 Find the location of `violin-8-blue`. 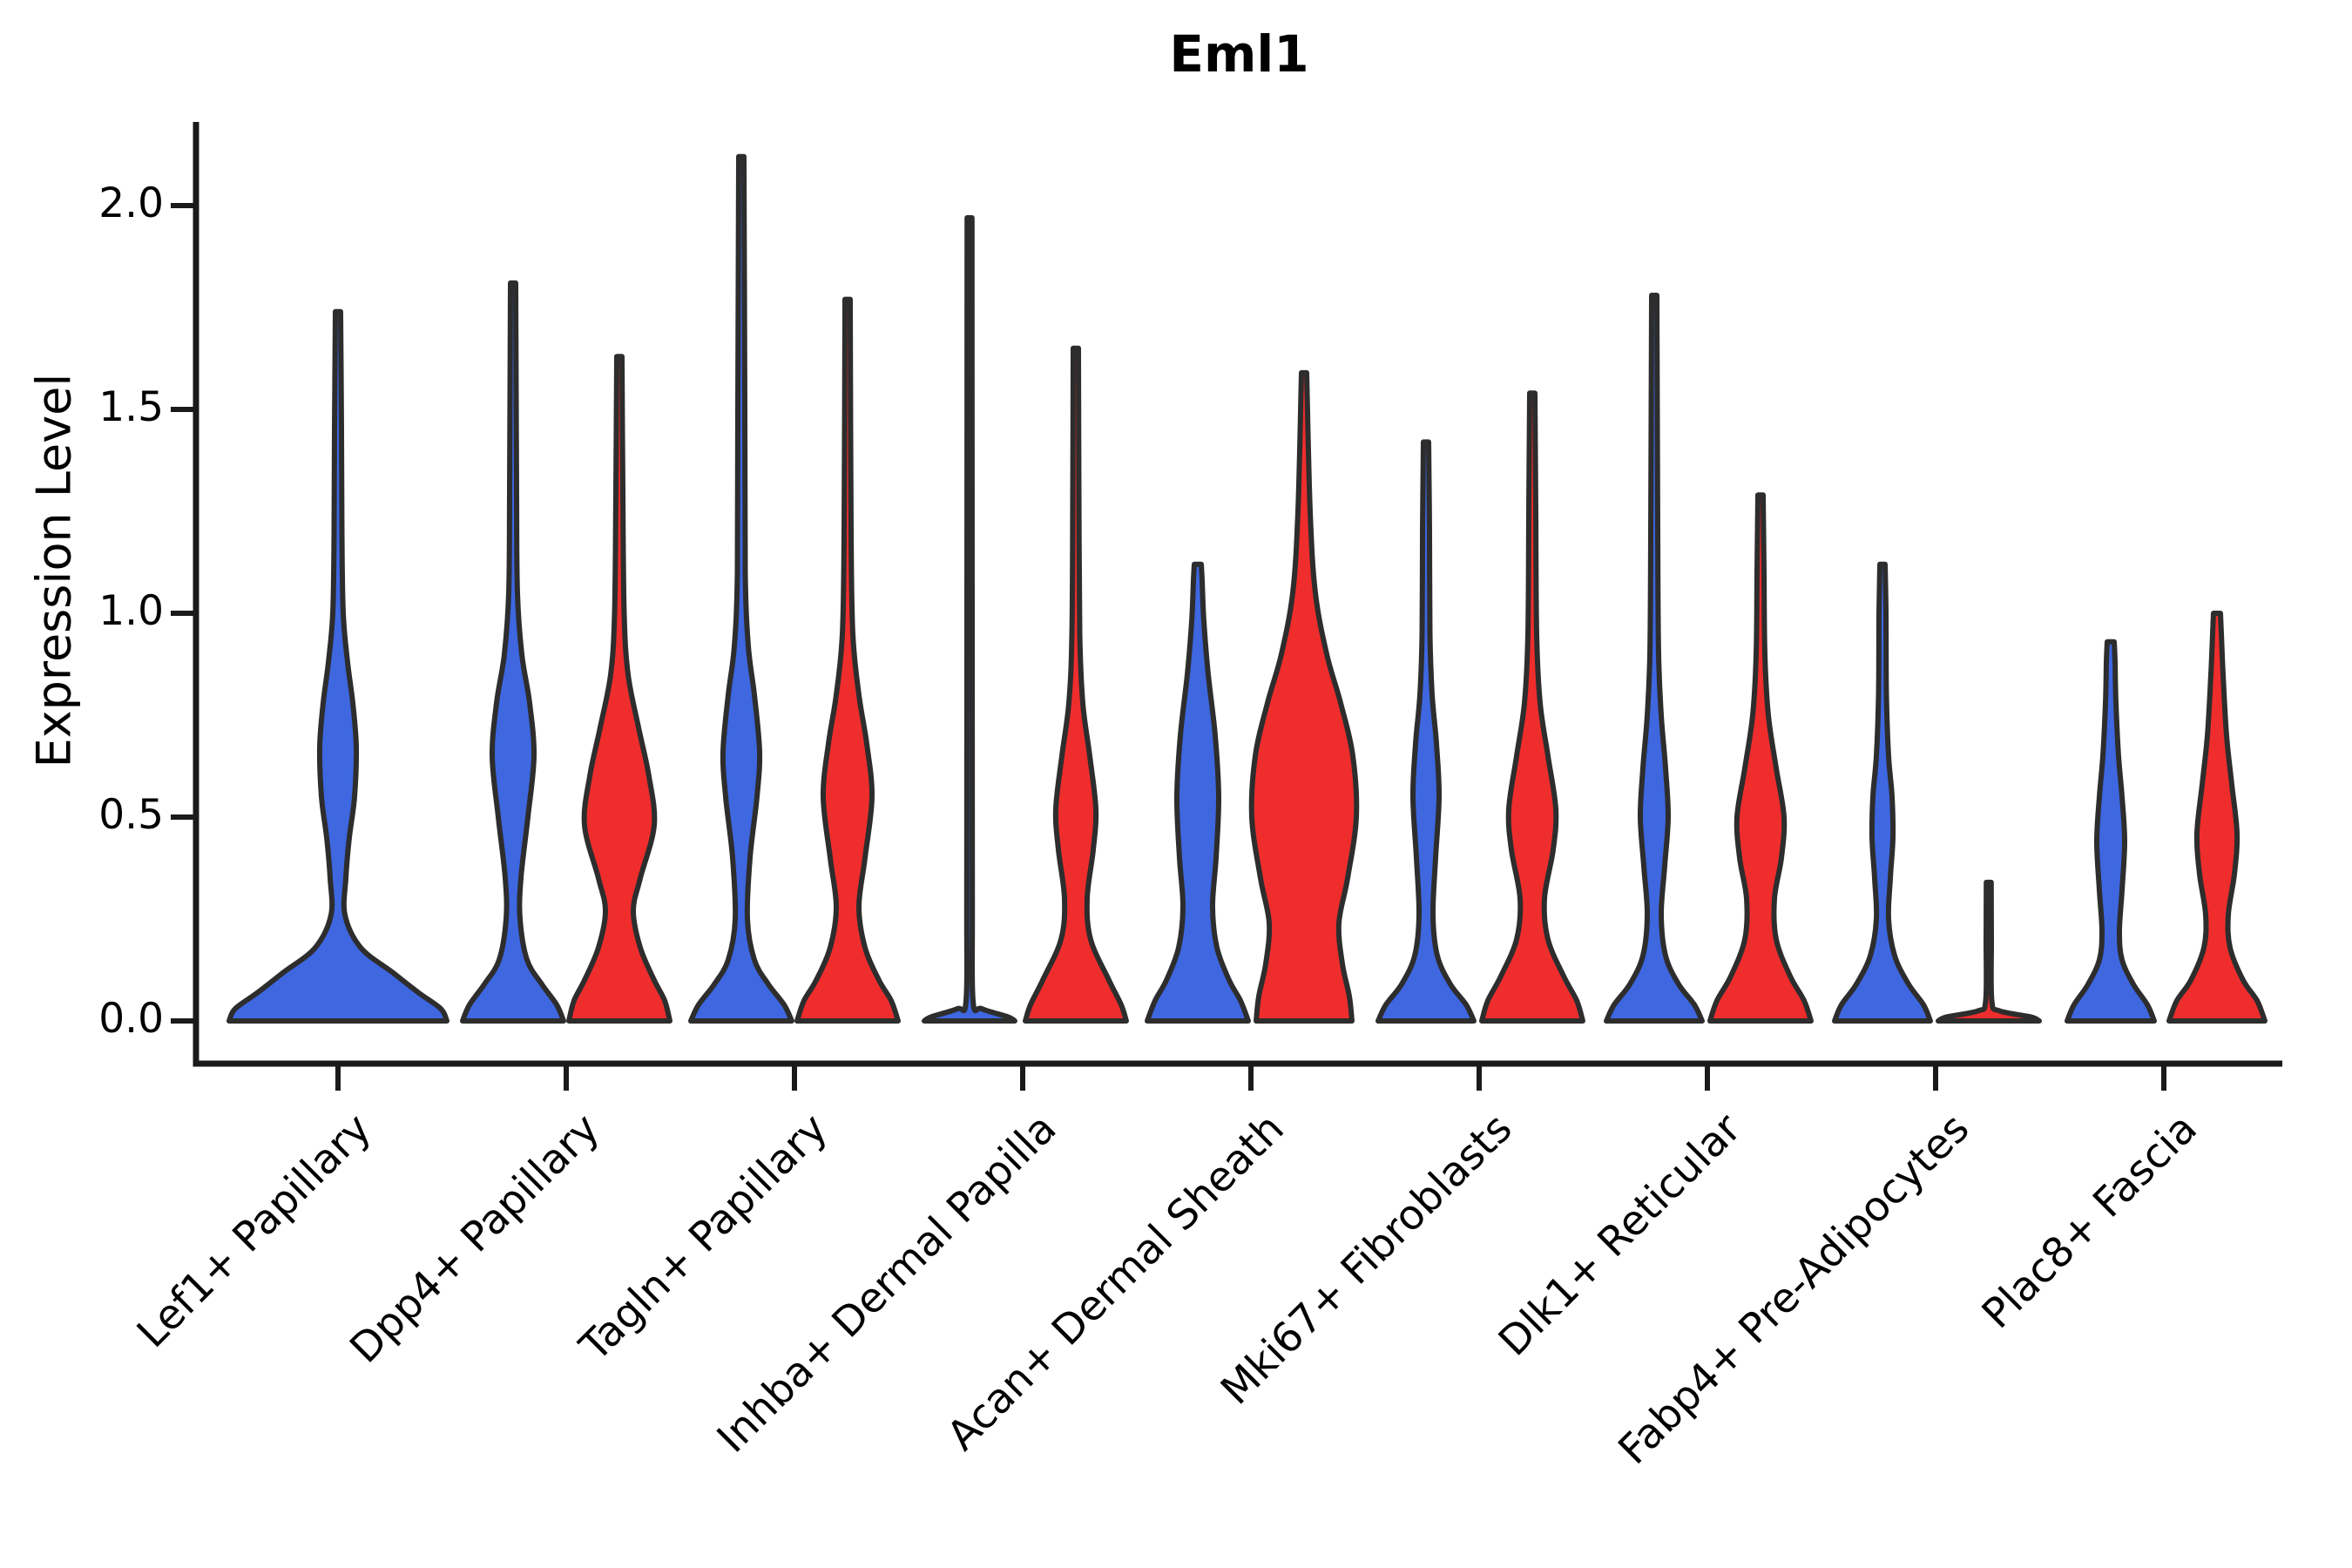

violin-8-blue is located at coordinates (2111, 831).